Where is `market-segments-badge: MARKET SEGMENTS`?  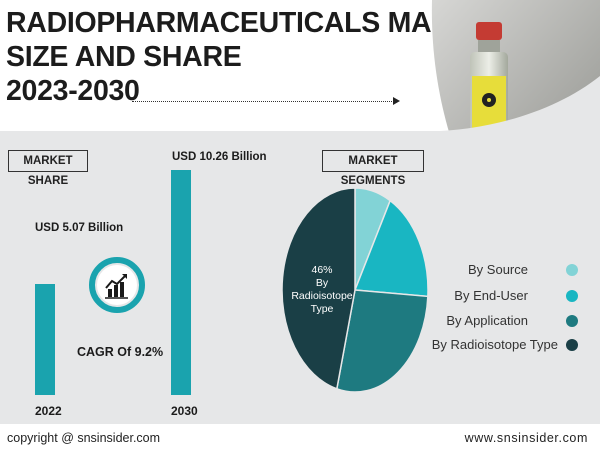
market-segments-badge: MARKET SEGMENTS is located at coordinates (373, 168).